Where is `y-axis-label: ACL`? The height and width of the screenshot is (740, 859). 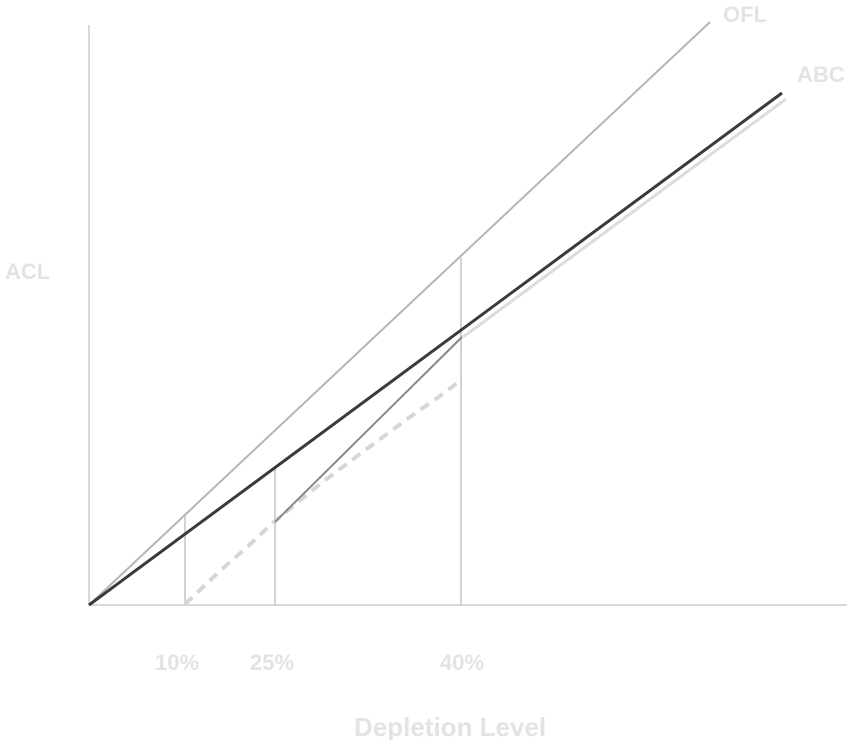 y-axis-label: ACL is located at coordinates (27, 271).